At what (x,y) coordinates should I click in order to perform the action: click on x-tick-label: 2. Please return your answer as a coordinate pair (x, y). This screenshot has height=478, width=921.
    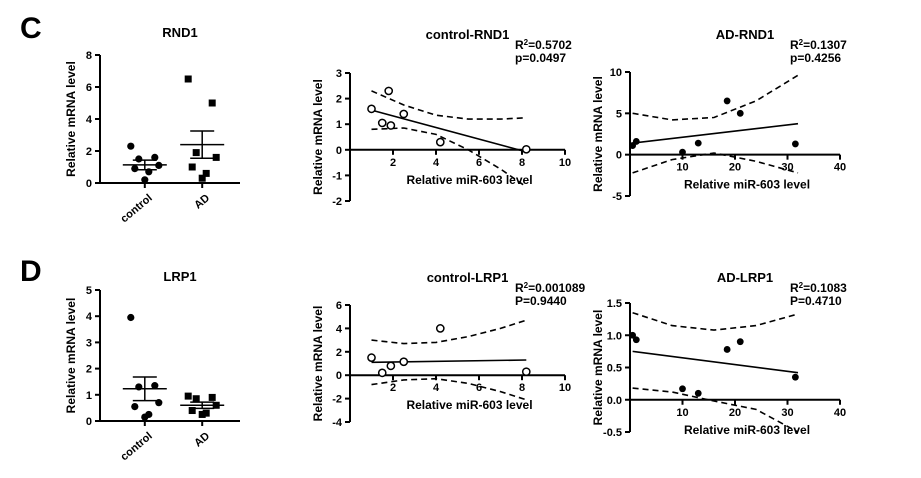
    Looking at the image, I should click on (393, 163).